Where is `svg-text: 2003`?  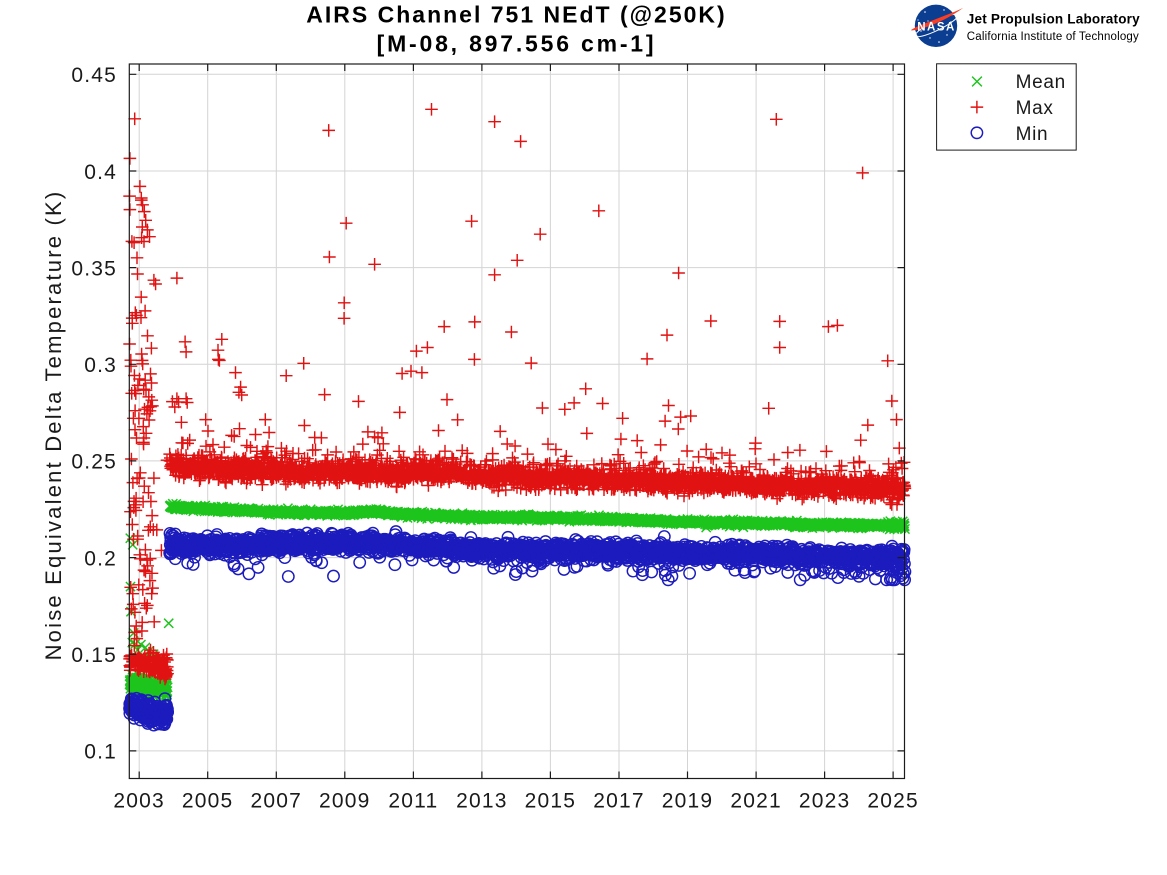
svg-text: 2003 is located at coordinates (139, 801).